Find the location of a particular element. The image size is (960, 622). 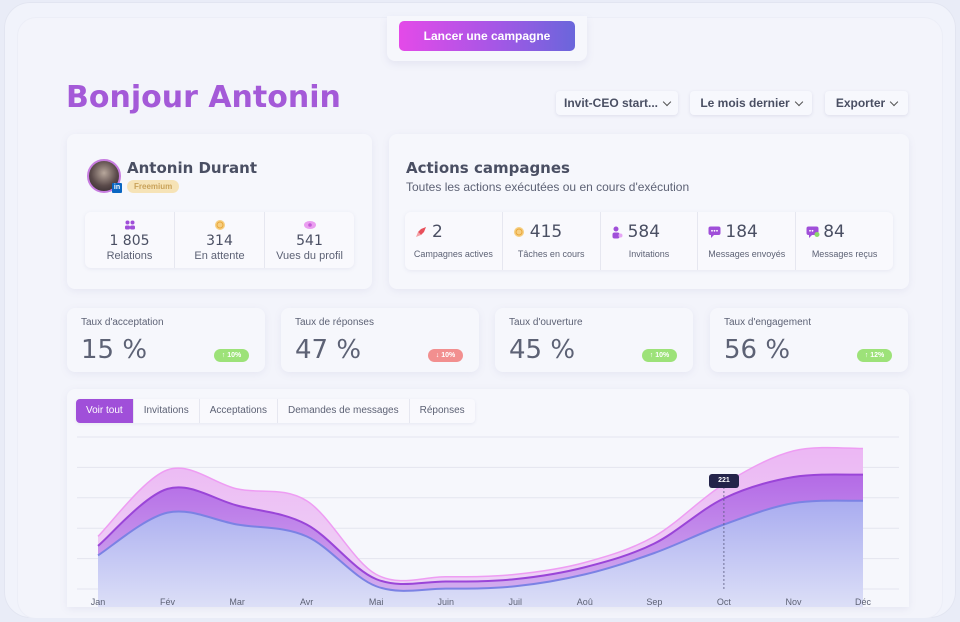

stat-label: Tâches en cours is located at coordinates (551, 254).